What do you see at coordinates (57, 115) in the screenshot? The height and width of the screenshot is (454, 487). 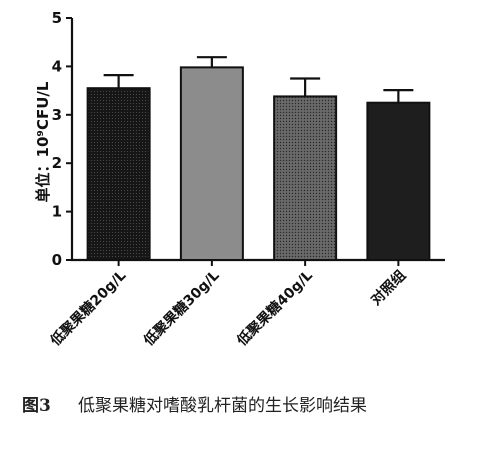 I see `y-tick-label: 3` at bounding box center [57, 115].